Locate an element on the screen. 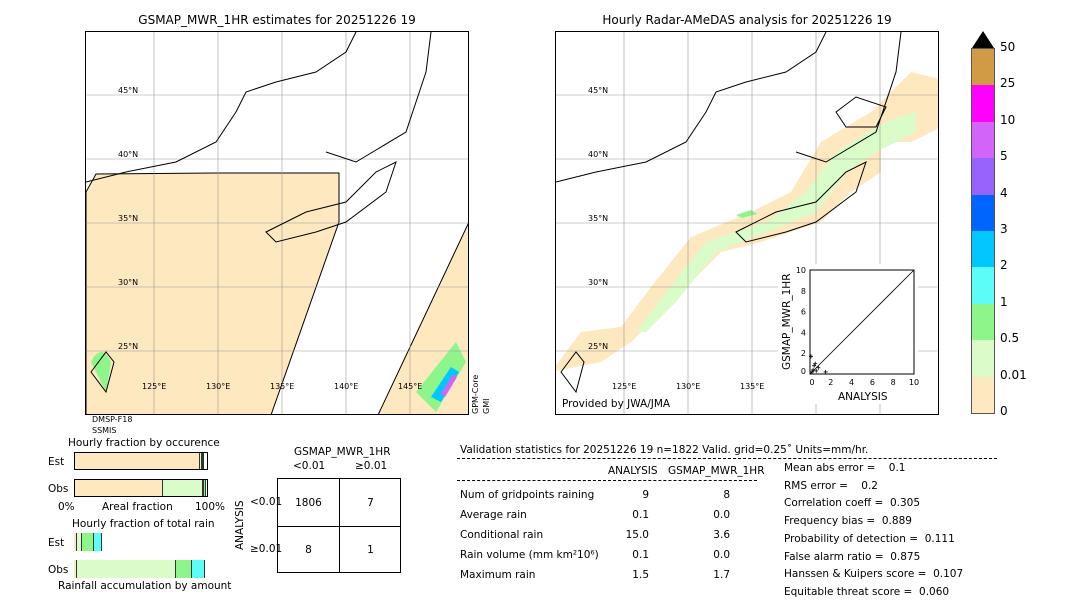 The height and width of the screenshot is (612, 1080). xtick-100: 100% is located at coordinates (210, 507).